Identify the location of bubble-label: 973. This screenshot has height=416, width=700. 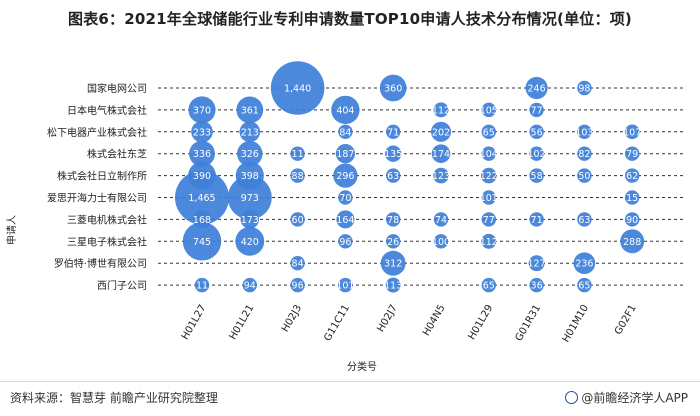
(250, 198).